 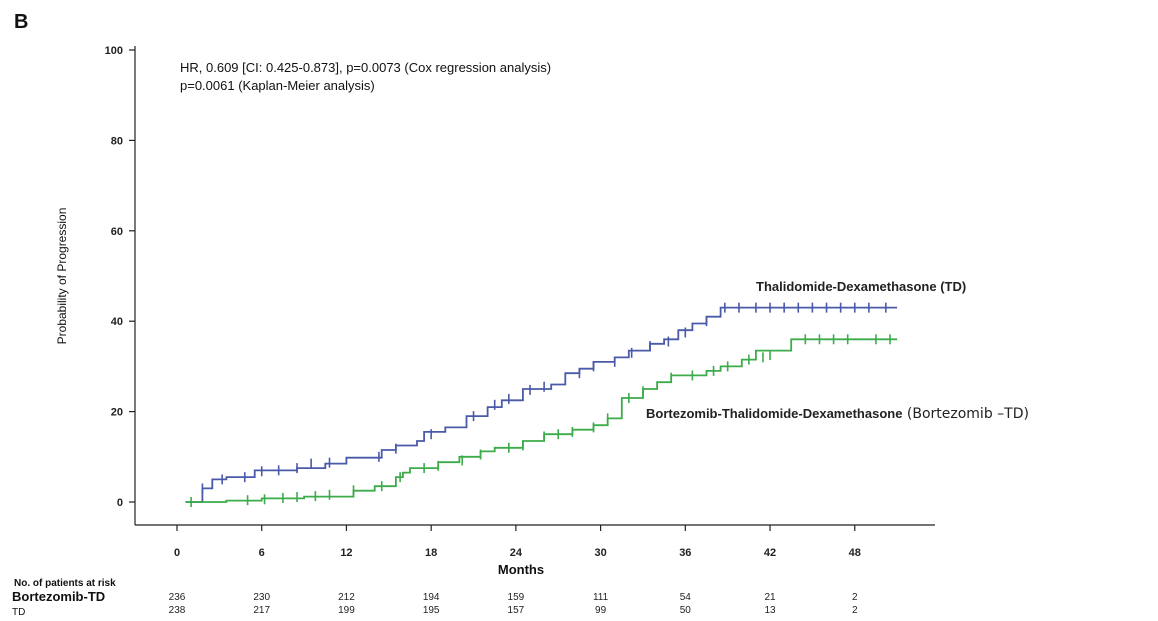 What do you see at coordinates (261, 597) in the screenshot?
I see `risk-value: 230` at bounding box center [261, 597].